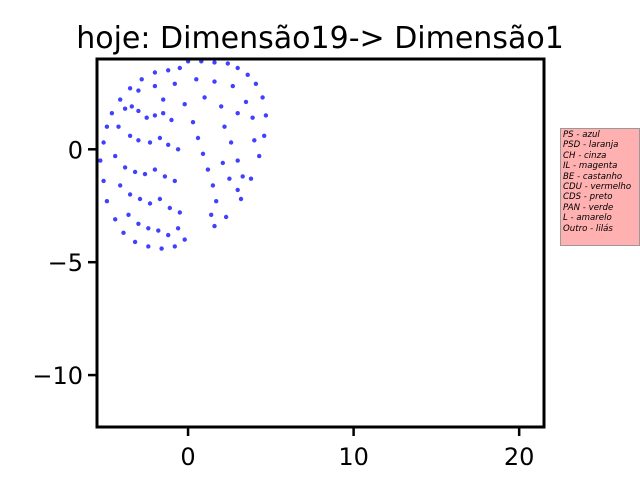 The width and height of the screenshot is (640, 480). I want to click on y-tick-label: −5, so click(65, 263).